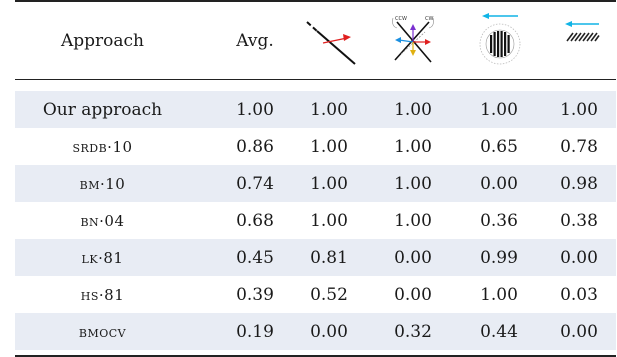 Image resolution: width=617 pixels, height=357 pixels. I want to click on table-row: HS·81 0.39 0.52 0.00 1.00 0.03, so click(315, 294).